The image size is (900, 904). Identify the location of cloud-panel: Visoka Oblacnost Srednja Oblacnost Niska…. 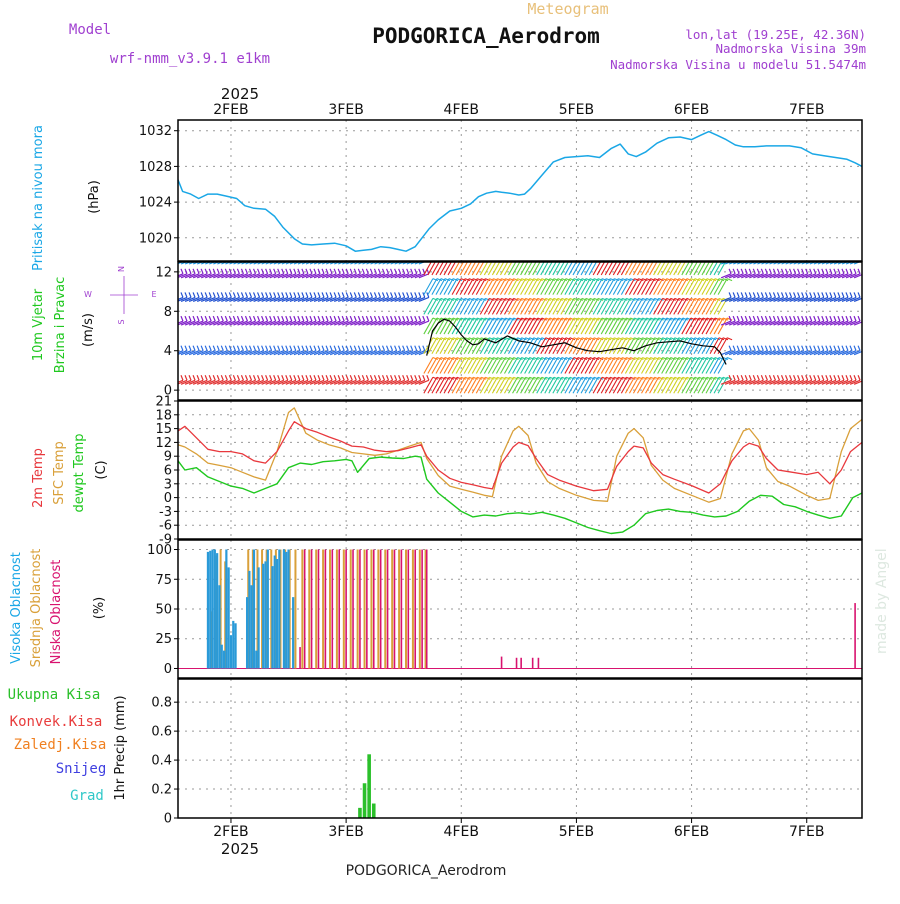
(436, 609).